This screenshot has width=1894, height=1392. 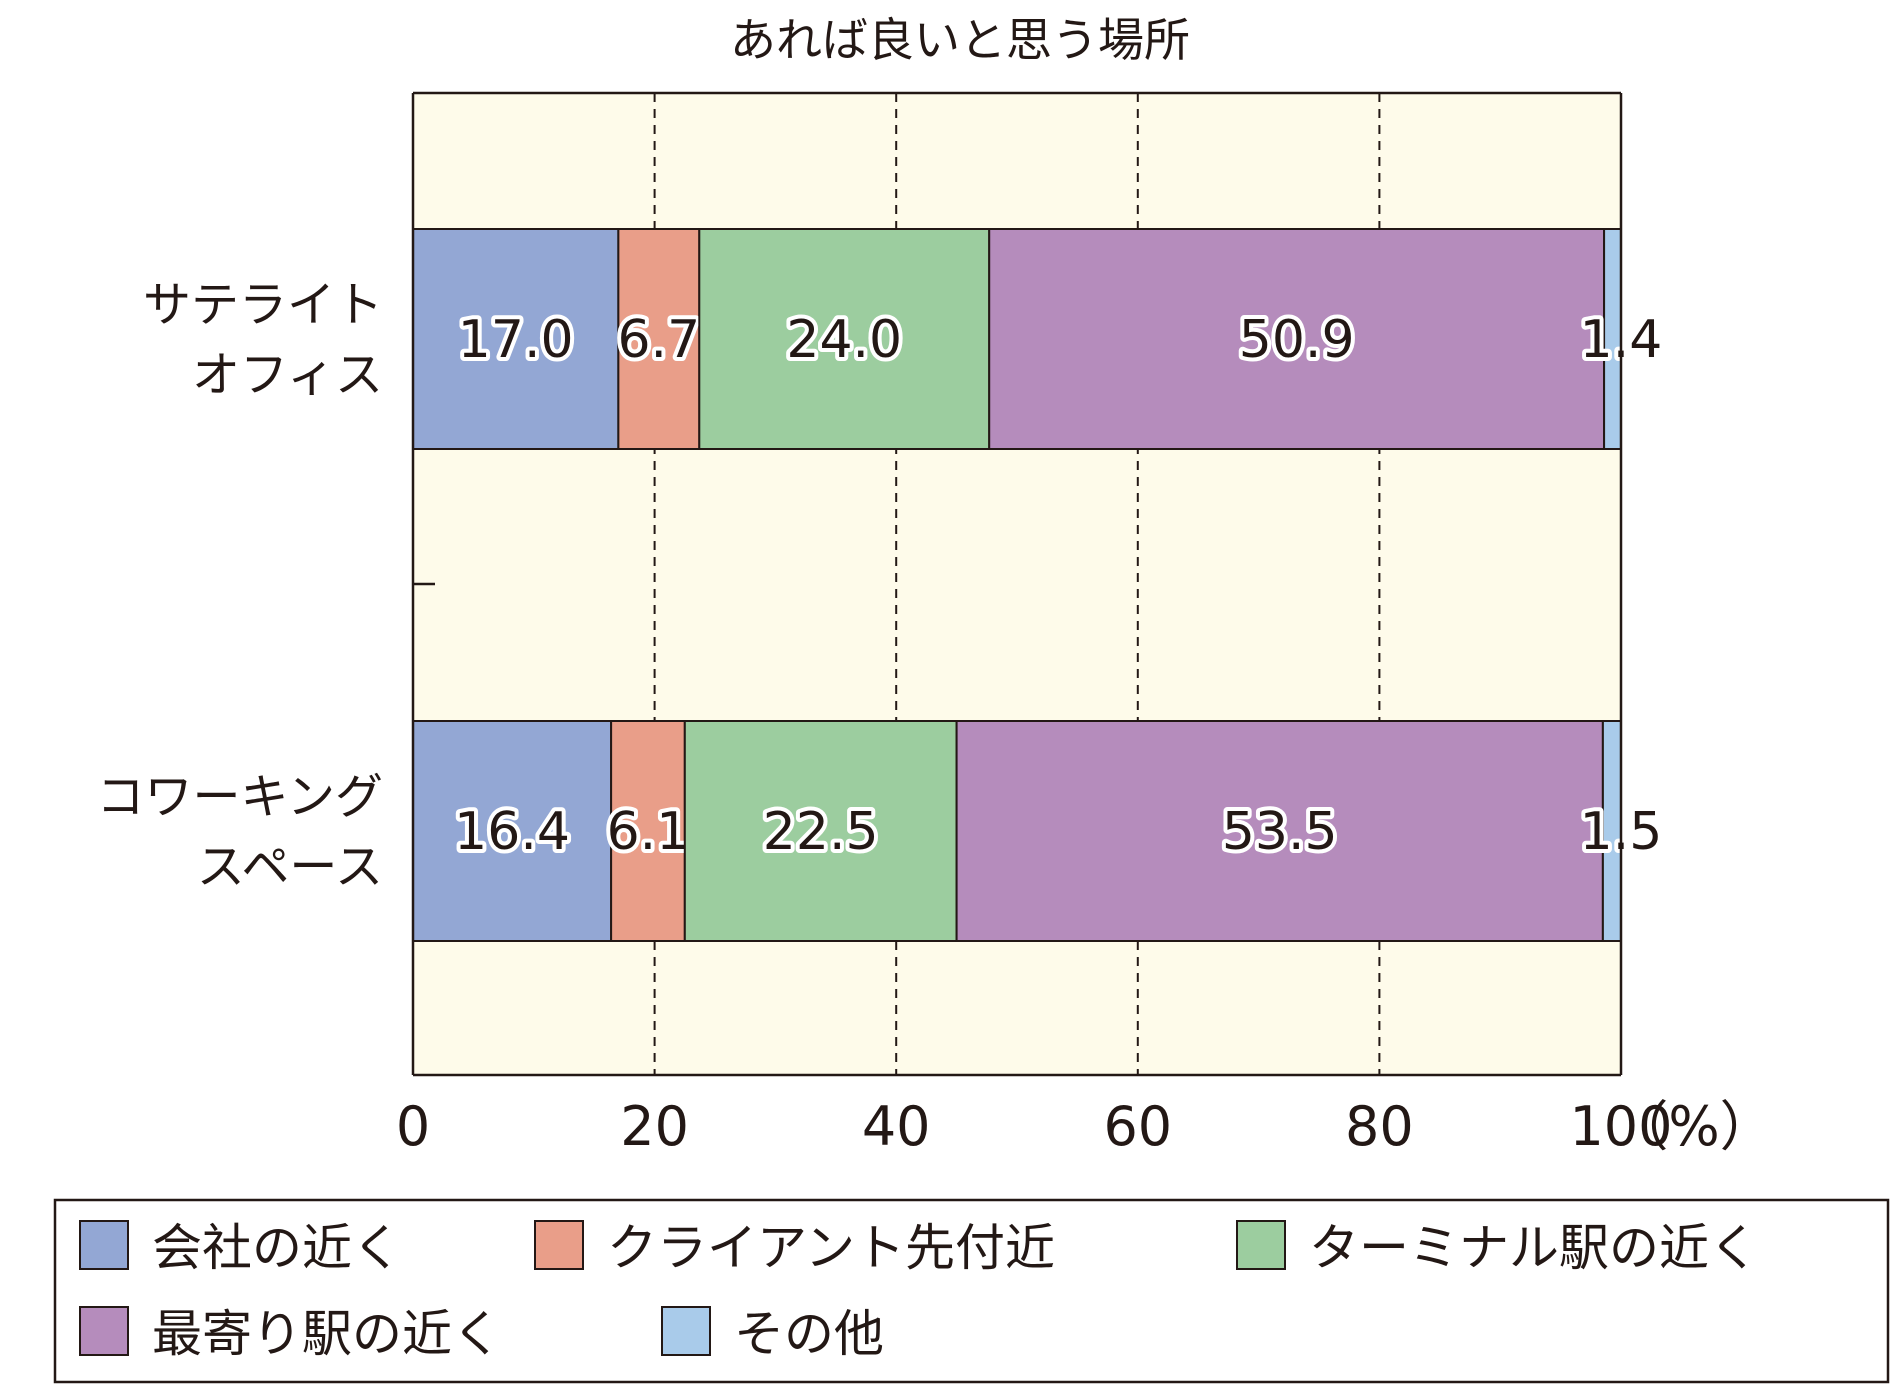 What do you see at coordinates (1379, 1126) in the screenshot?
I see `x-tick-label: 80` at bounding box center [1379, 1126].